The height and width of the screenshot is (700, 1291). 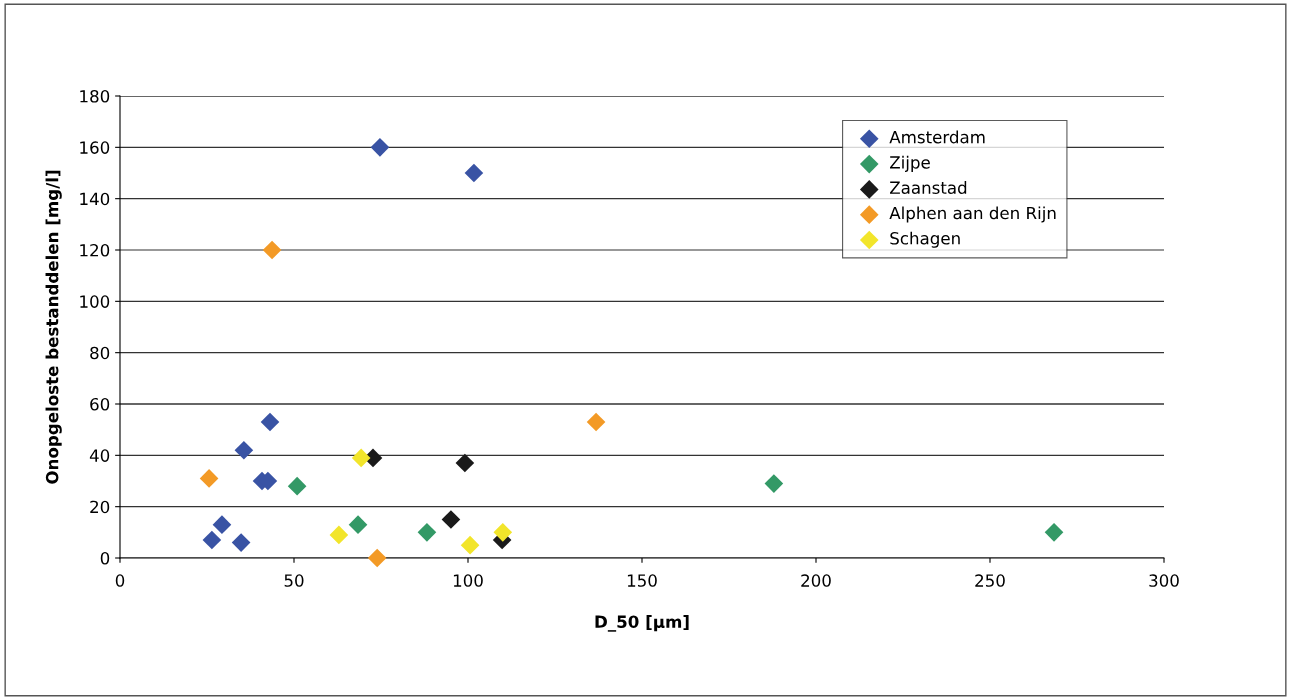 I want to click on y-tick-label: 120, so click(x=95, y=250).